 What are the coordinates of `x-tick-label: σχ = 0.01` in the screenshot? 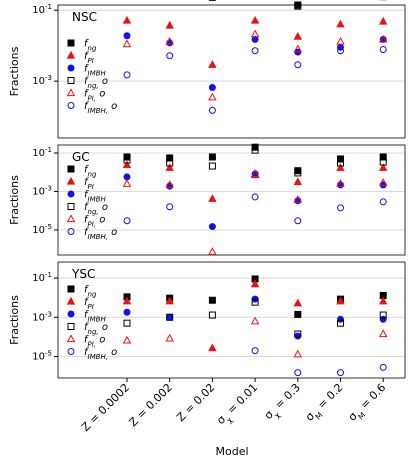 It's located at (238, 405).